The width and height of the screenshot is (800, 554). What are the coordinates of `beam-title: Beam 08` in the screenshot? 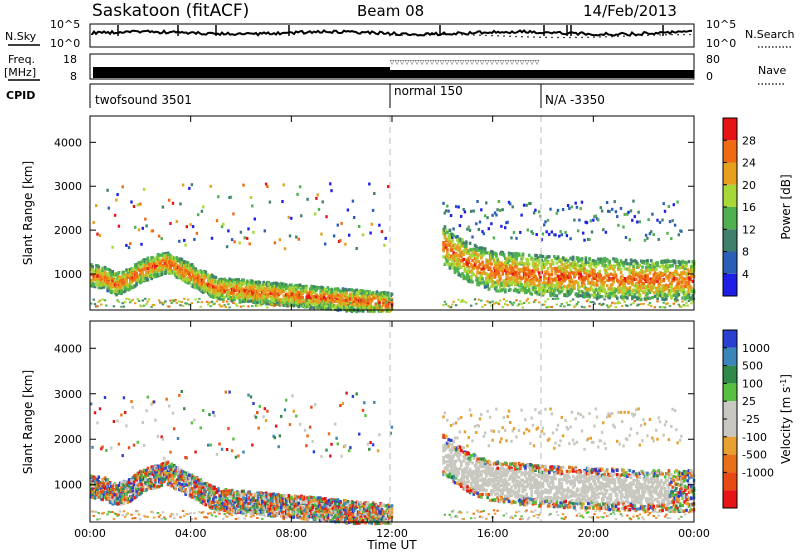 It's located at (390, 11).